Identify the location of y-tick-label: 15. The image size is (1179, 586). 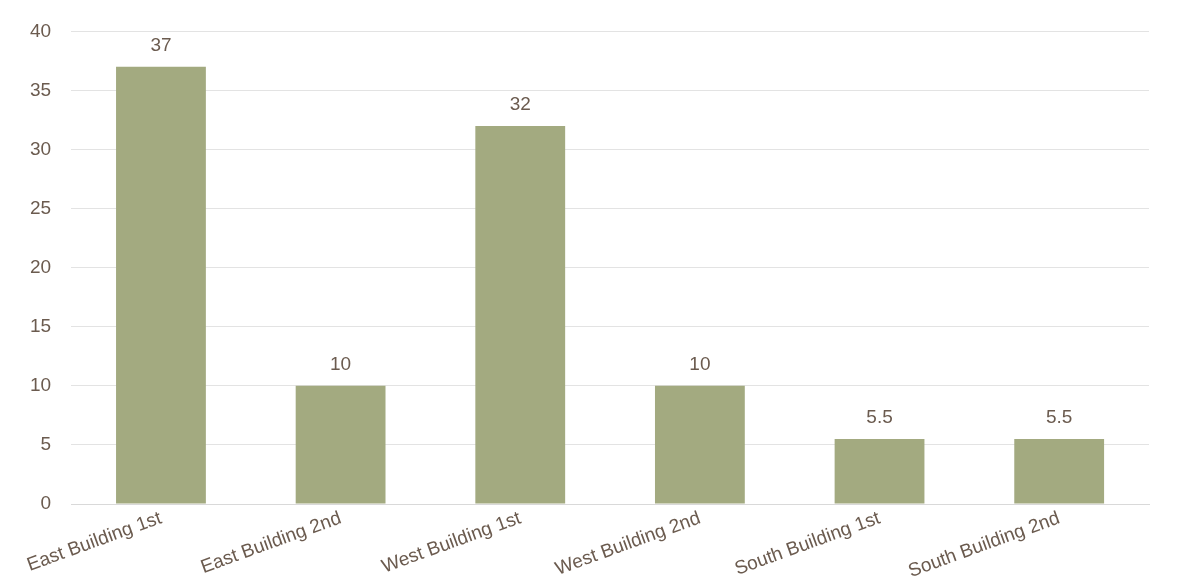
(40, 326).